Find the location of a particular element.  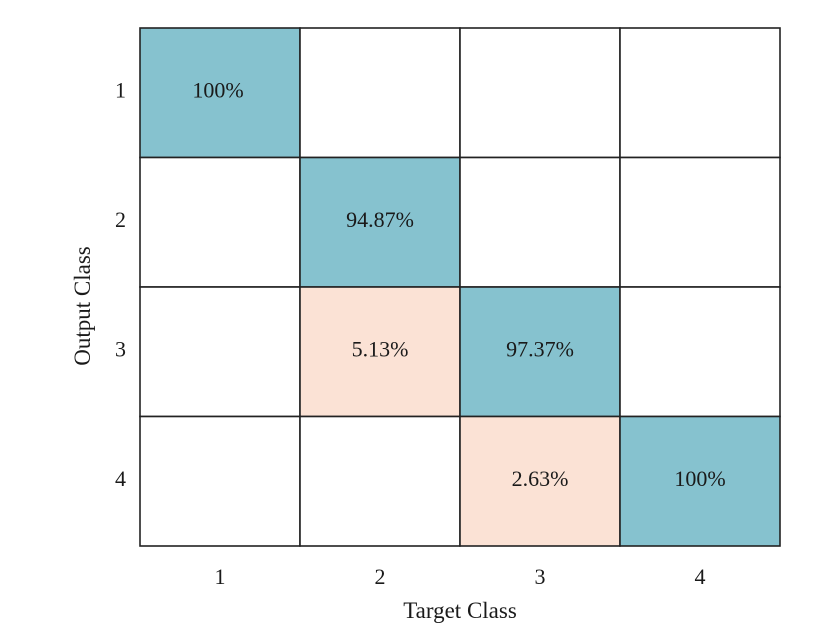

cell-label-r4-c3: 2.63% is located at coordinates (540, 478).